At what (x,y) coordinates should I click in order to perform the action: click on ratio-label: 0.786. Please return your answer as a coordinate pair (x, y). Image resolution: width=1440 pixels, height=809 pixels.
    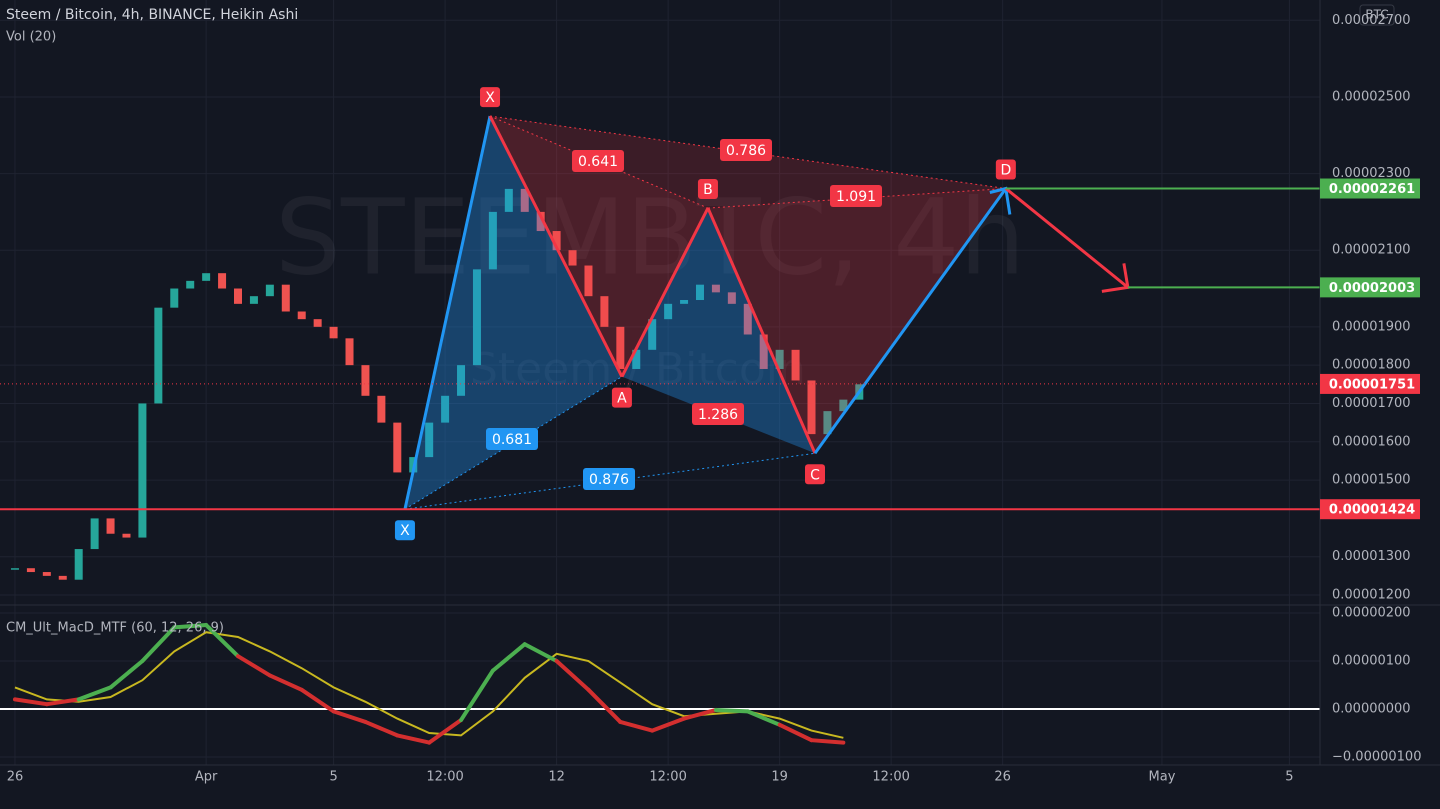
    Looking at the image, I should click on (746, 151).